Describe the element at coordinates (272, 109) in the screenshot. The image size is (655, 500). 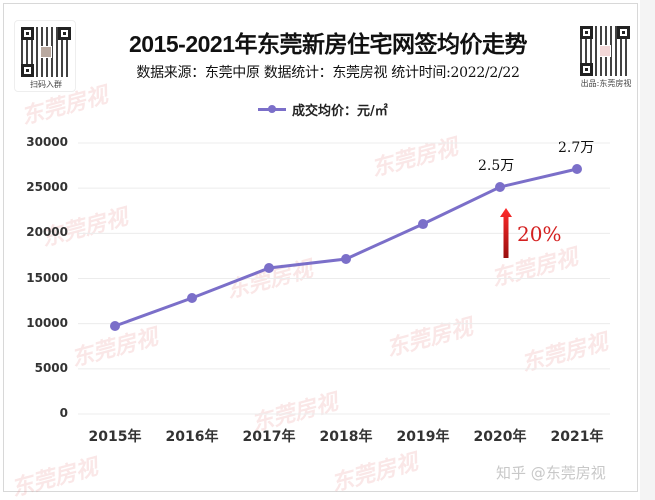
I see `legend-marker-icon` at that location.